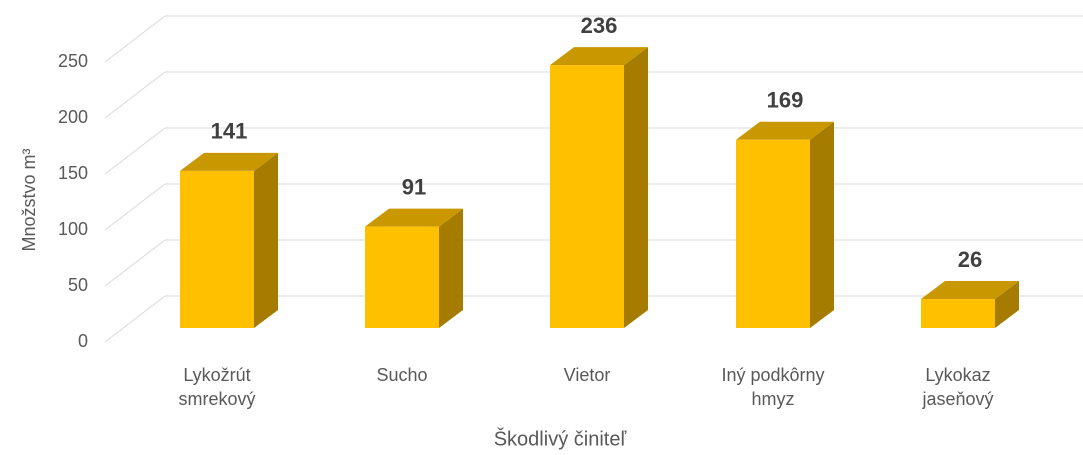 Image resolution: width=1083 pixels, height=455 pixels. I want to click on value-label: 91, so click(414, 186).